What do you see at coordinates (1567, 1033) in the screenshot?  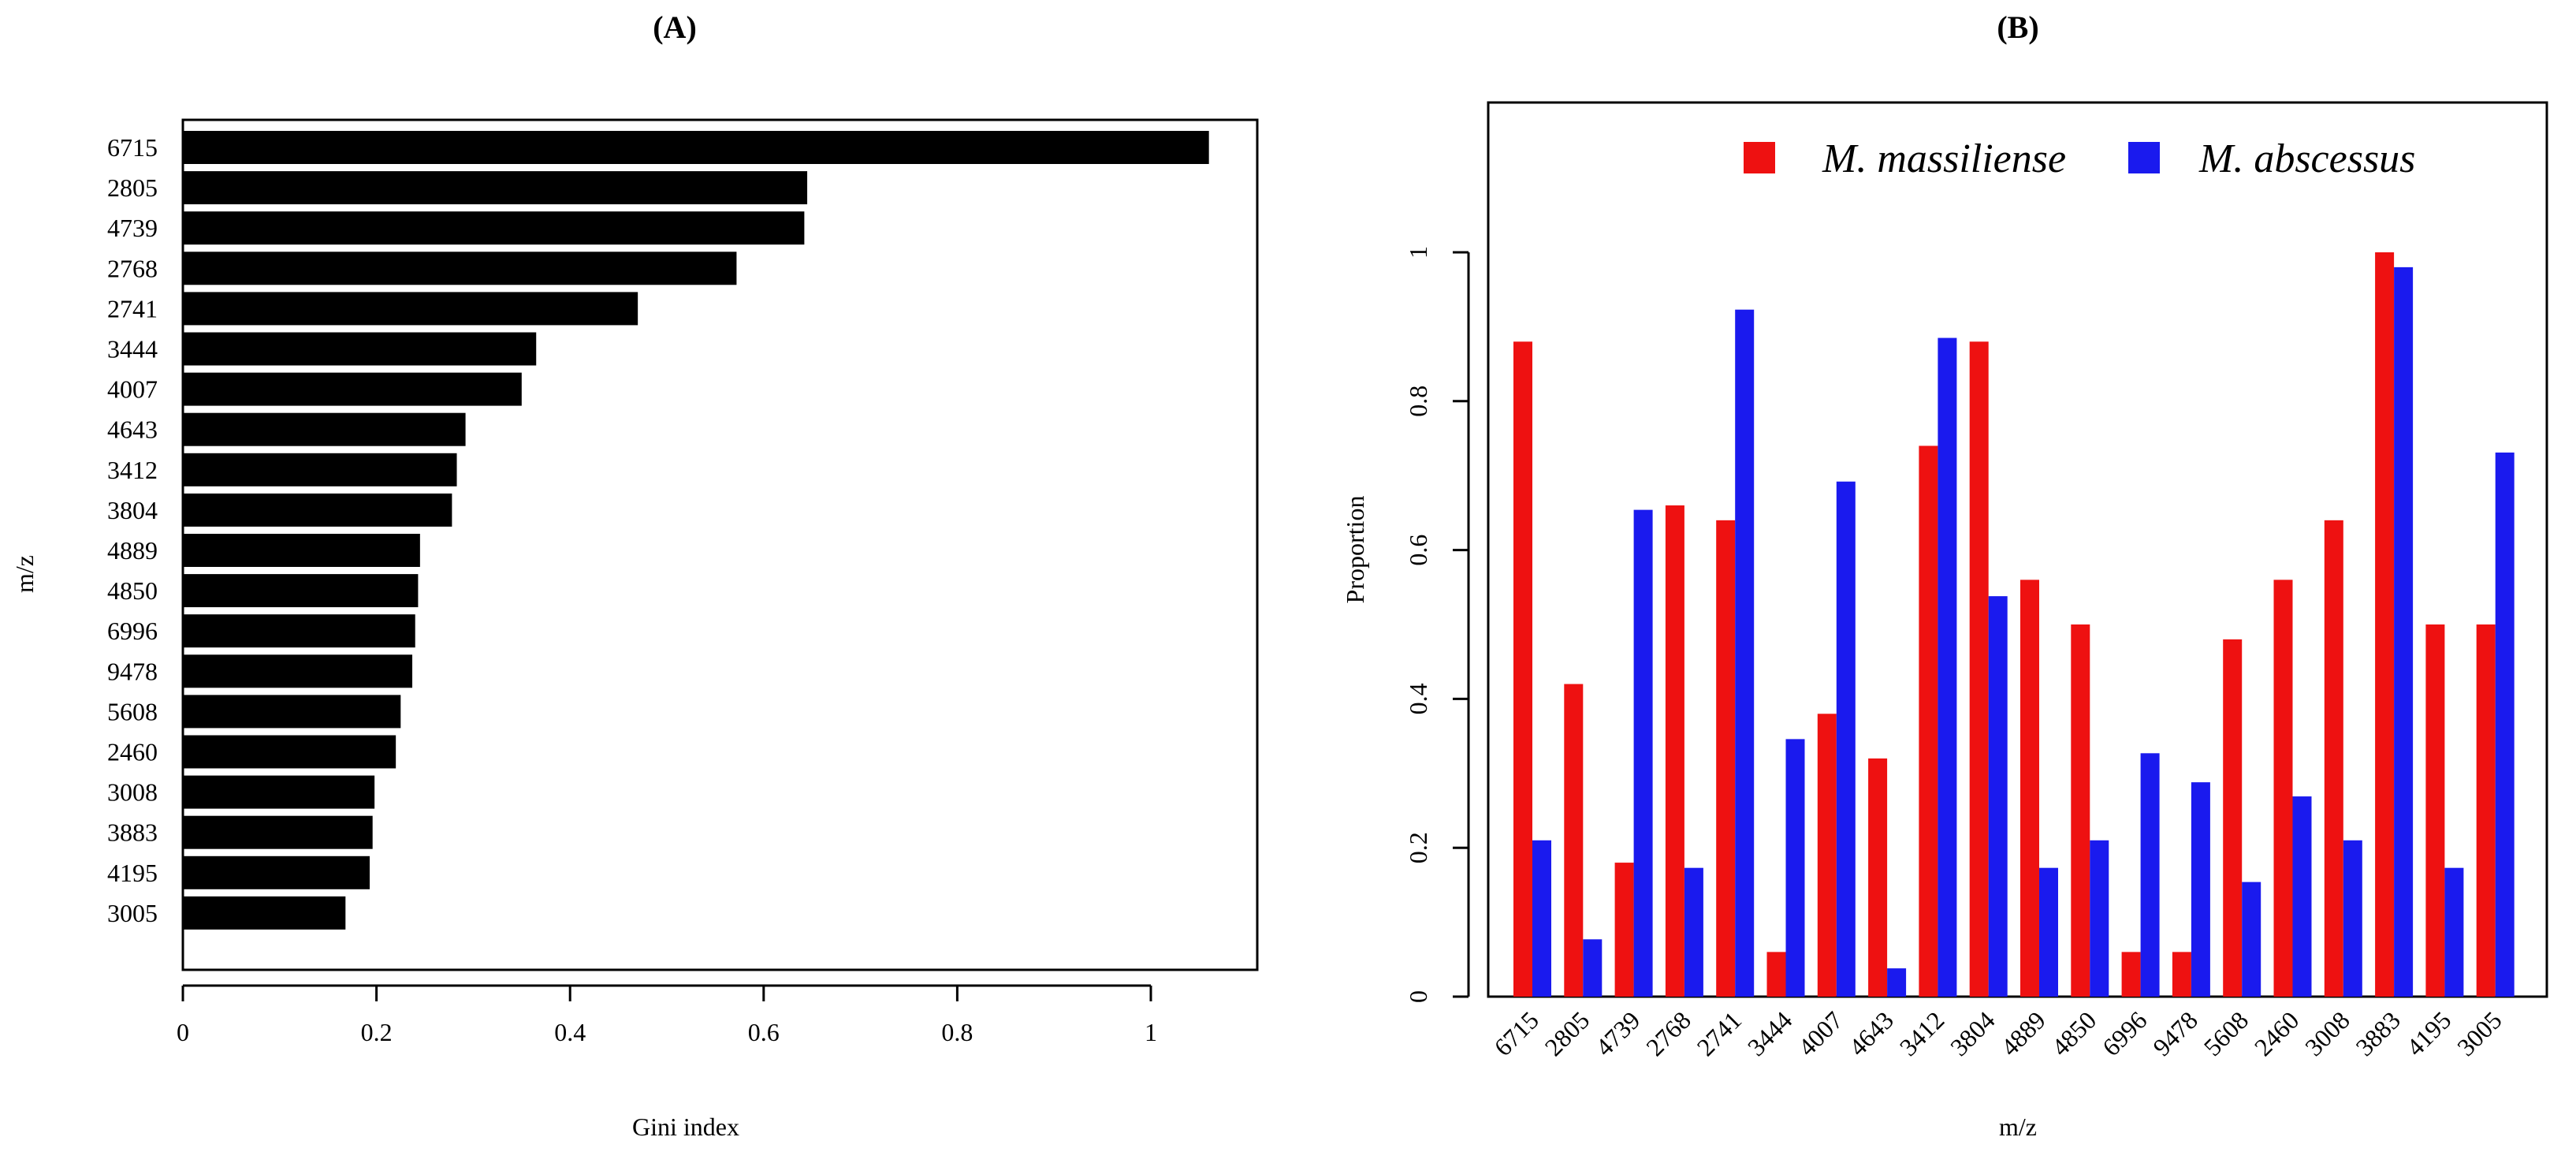 I see `x-tick-label-b-2805: 2805` at bounding box center [1567, 1033].